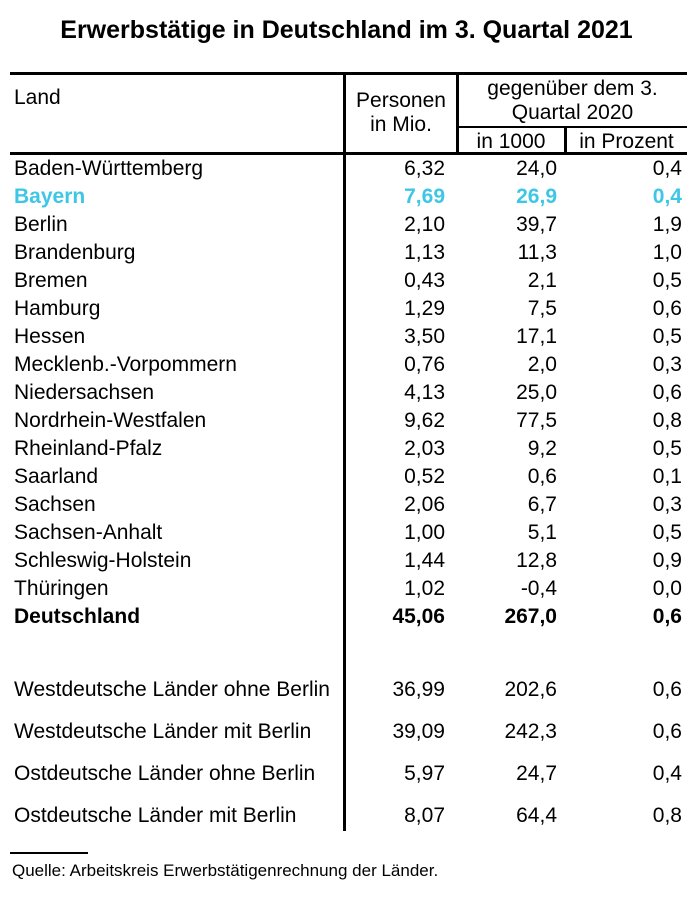  What do you see at coordinates (424, 560) in the screenshot?
I see `cell-personen-mio: 1,44` at bounding box center [424, 560].